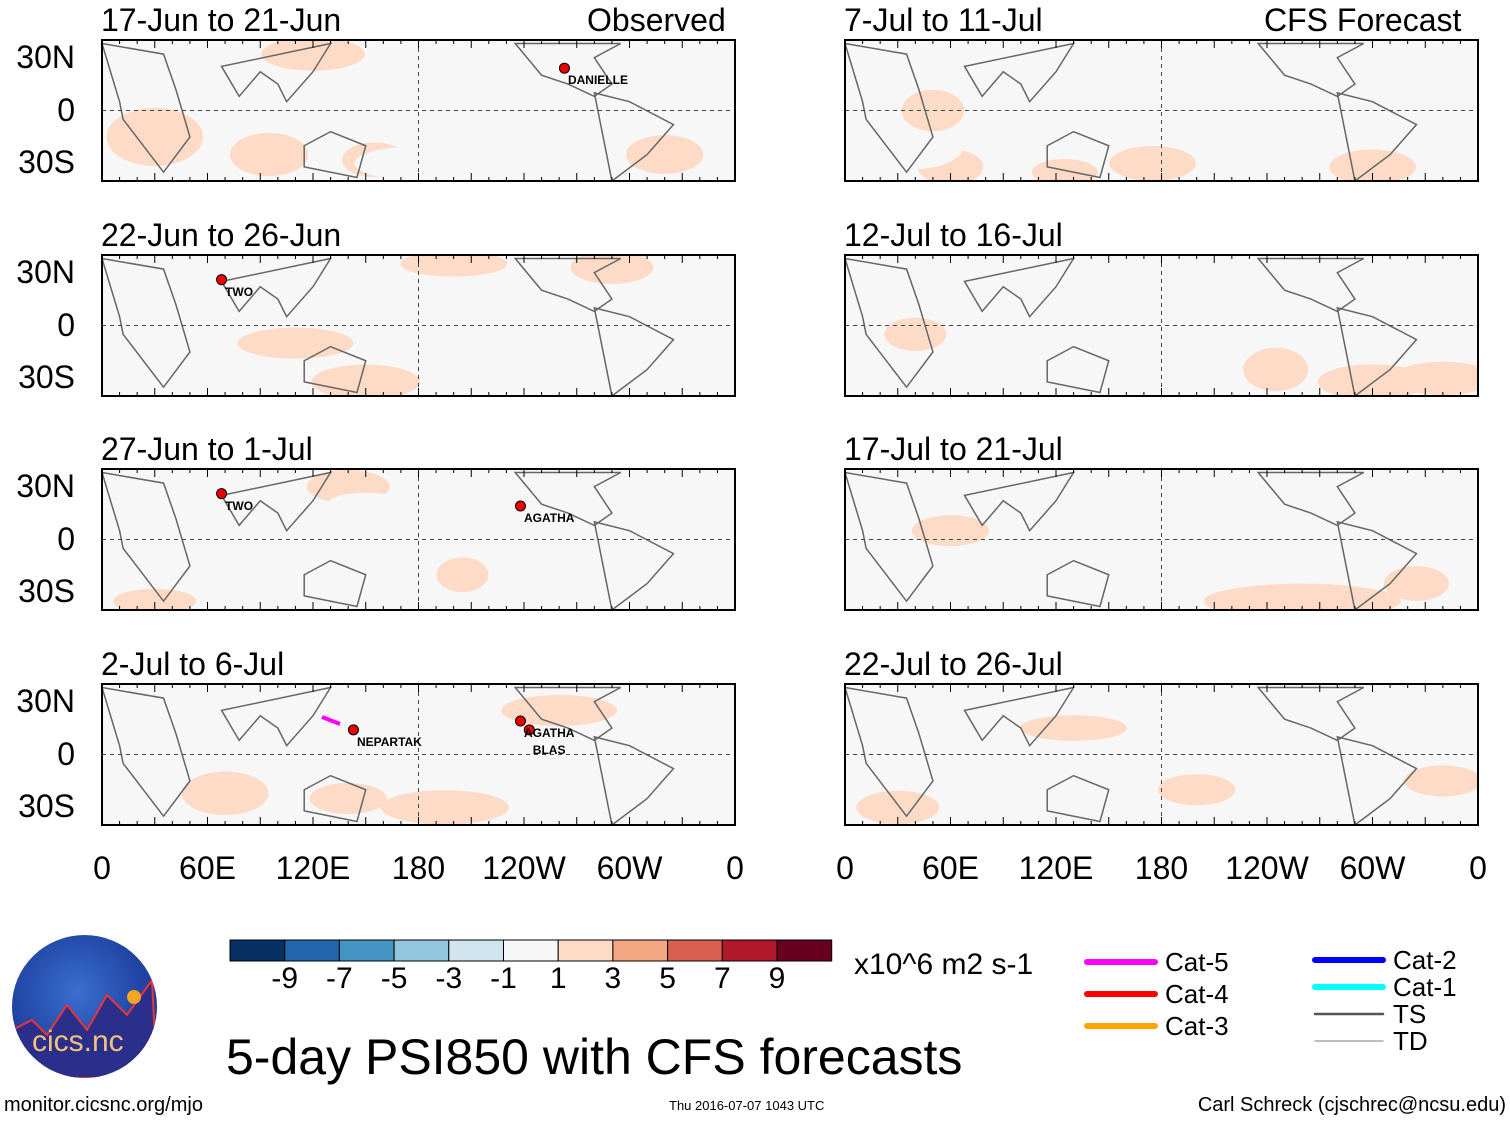  Describe the element at coordinates (221, 235) in the screenshot. I see `panel-title: 22-Jun to 26-Jun` at that location.